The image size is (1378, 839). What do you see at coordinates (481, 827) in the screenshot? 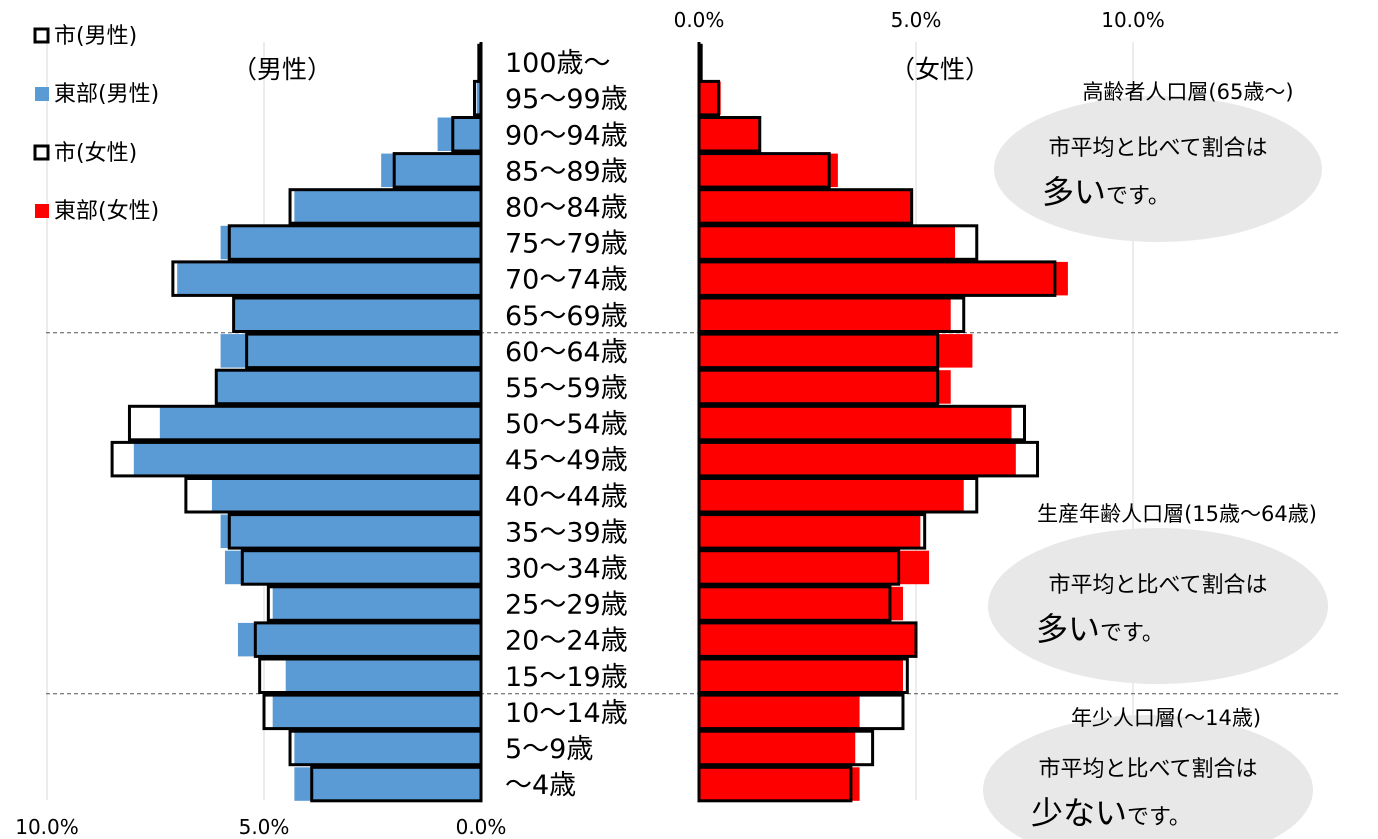
I see `male-x-tick-label: 0.0%` at bounding box center [481, 827].